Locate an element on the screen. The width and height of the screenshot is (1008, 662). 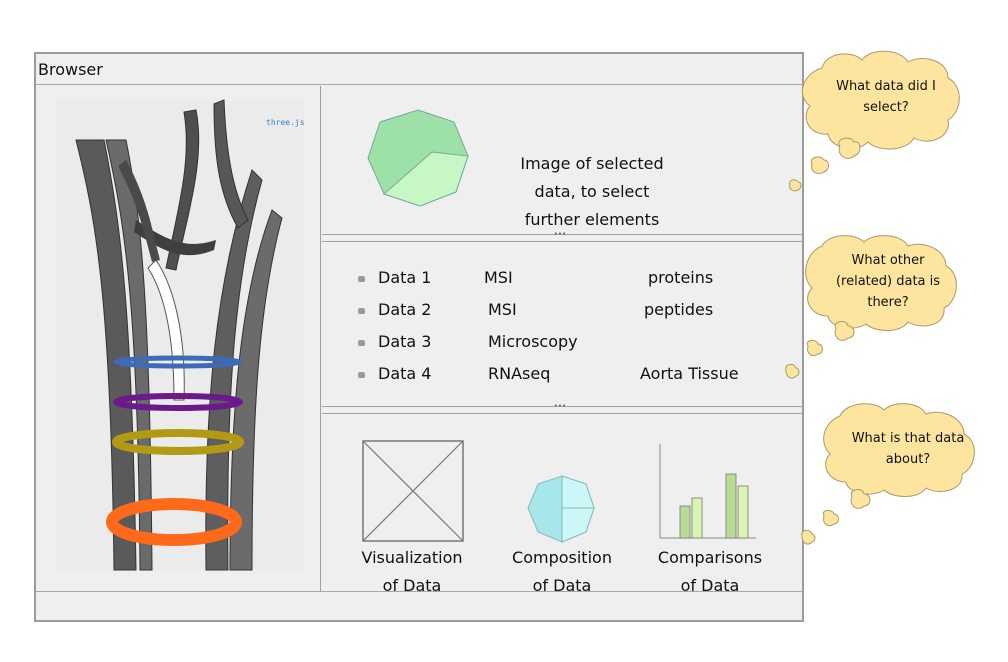
visualization-caption-line-1: Visualization is located at coordinates (412, 557).